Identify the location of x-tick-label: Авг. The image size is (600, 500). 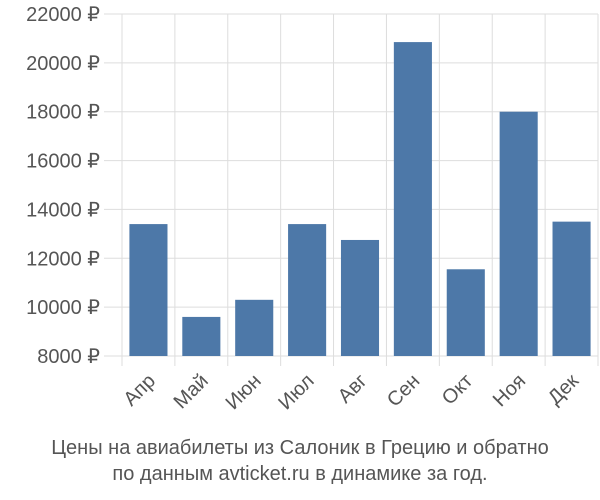
(353, 389).